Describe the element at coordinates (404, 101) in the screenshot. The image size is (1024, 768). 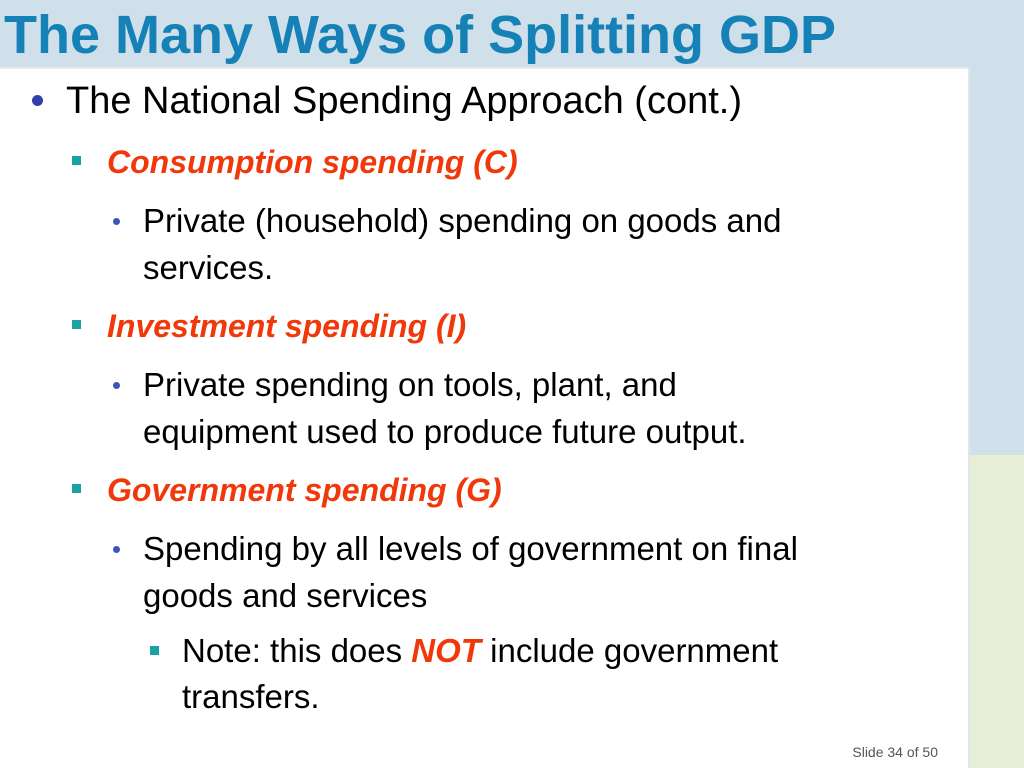
I see `heading-text: The National Spending Approach (cont.)` at that location.